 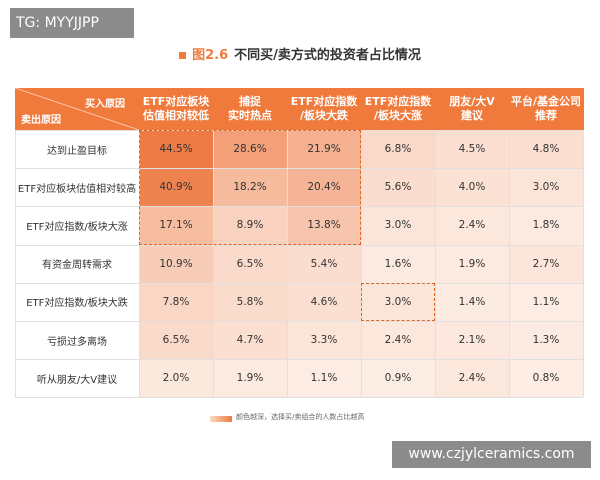 What do you see at coordinates (77, 187) in the screenshot?
I see `row-label-1: ETF对应板块估值相对较高` at bounding box center [77, 187].